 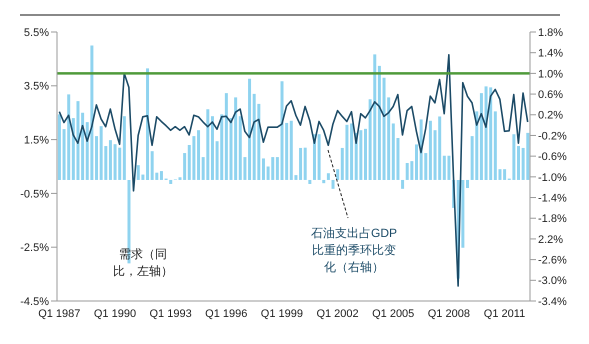 What do you see at coordinates (551, 74) in the screenshot?
I see `y2-tick-label: 1.0%` at bounding box center [551, 74].